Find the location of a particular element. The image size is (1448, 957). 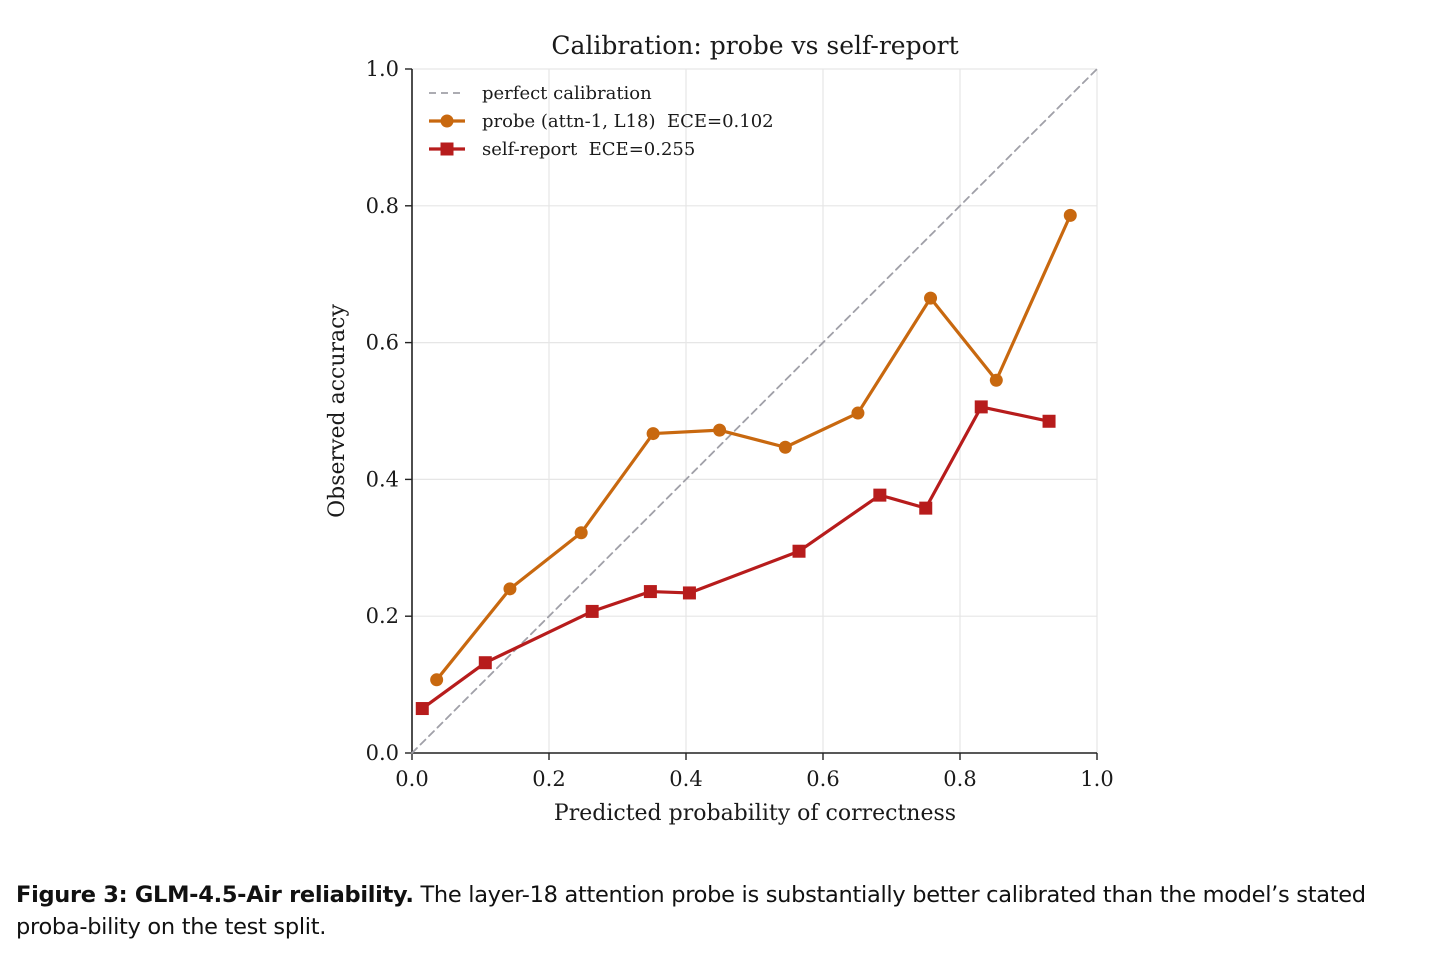

x-tick-label: 1.0 is located at coordinates (1096, 779).